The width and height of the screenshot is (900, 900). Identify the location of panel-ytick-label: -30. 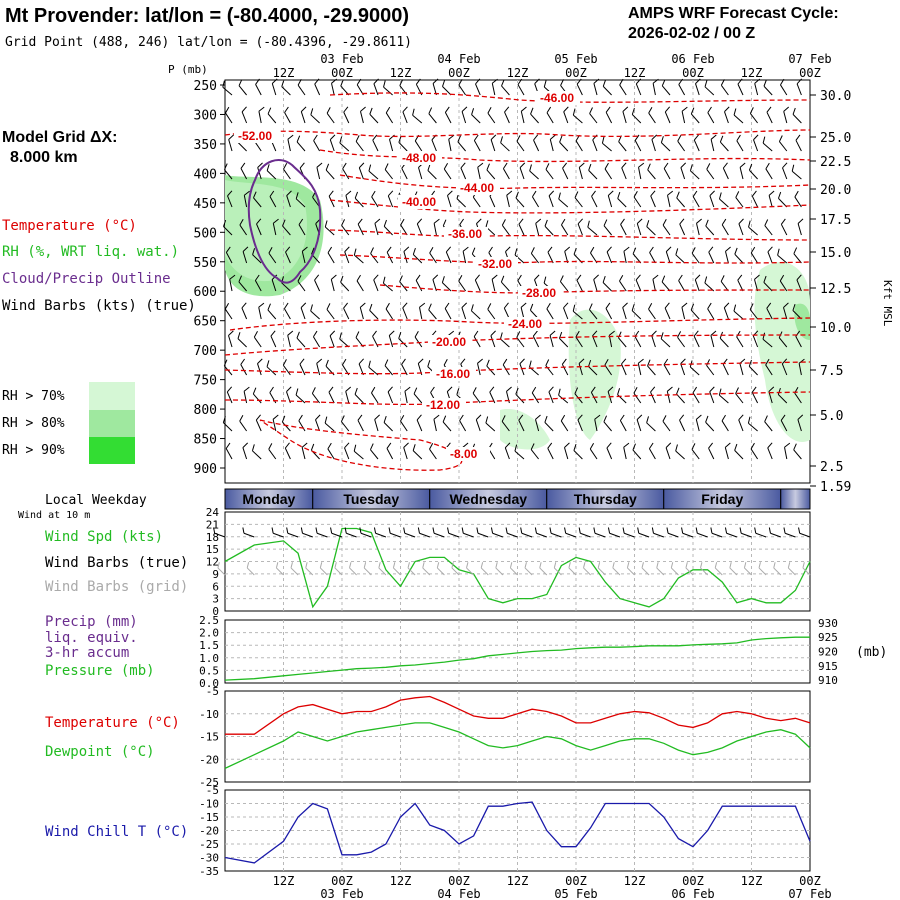
(209, 858).